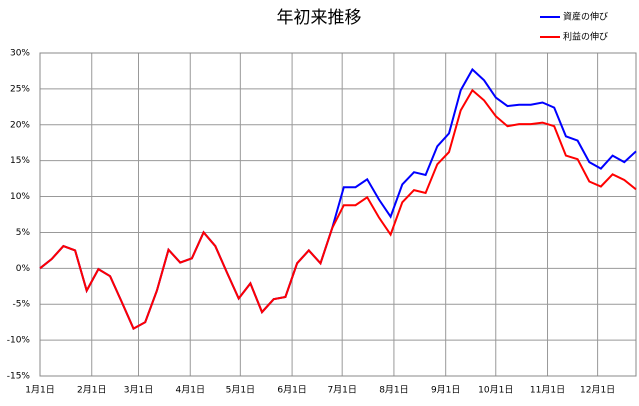 The width and height of the screenshot is (639, 406). I want to click on x-tick-label: 2月1日, so click(91, 390).